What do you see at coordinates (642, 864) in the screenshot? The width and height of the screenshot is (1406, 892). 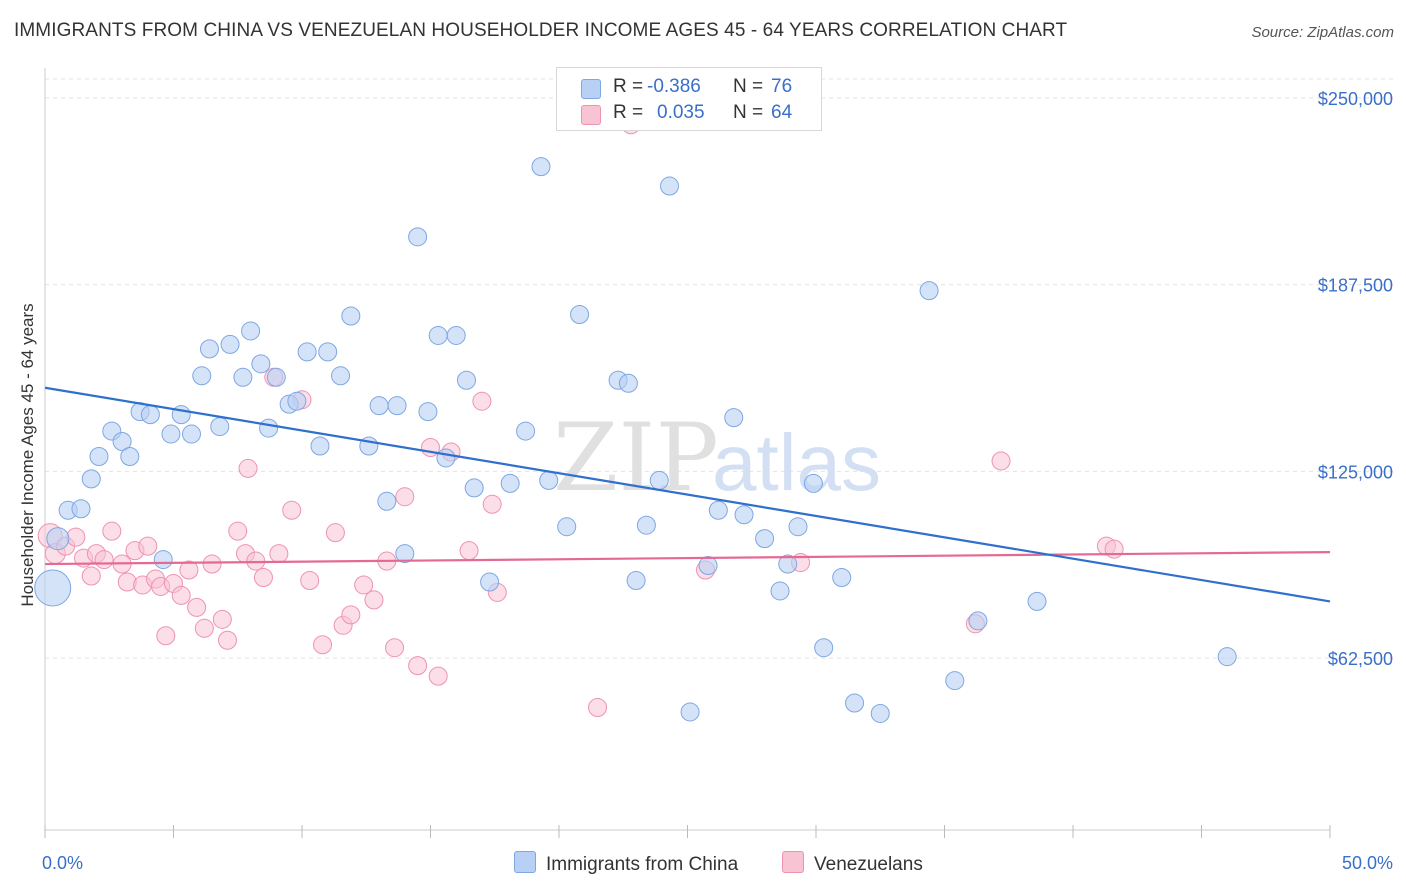 I see `legend-china-label: Immigrants from China` at bounding box center [642, 864].